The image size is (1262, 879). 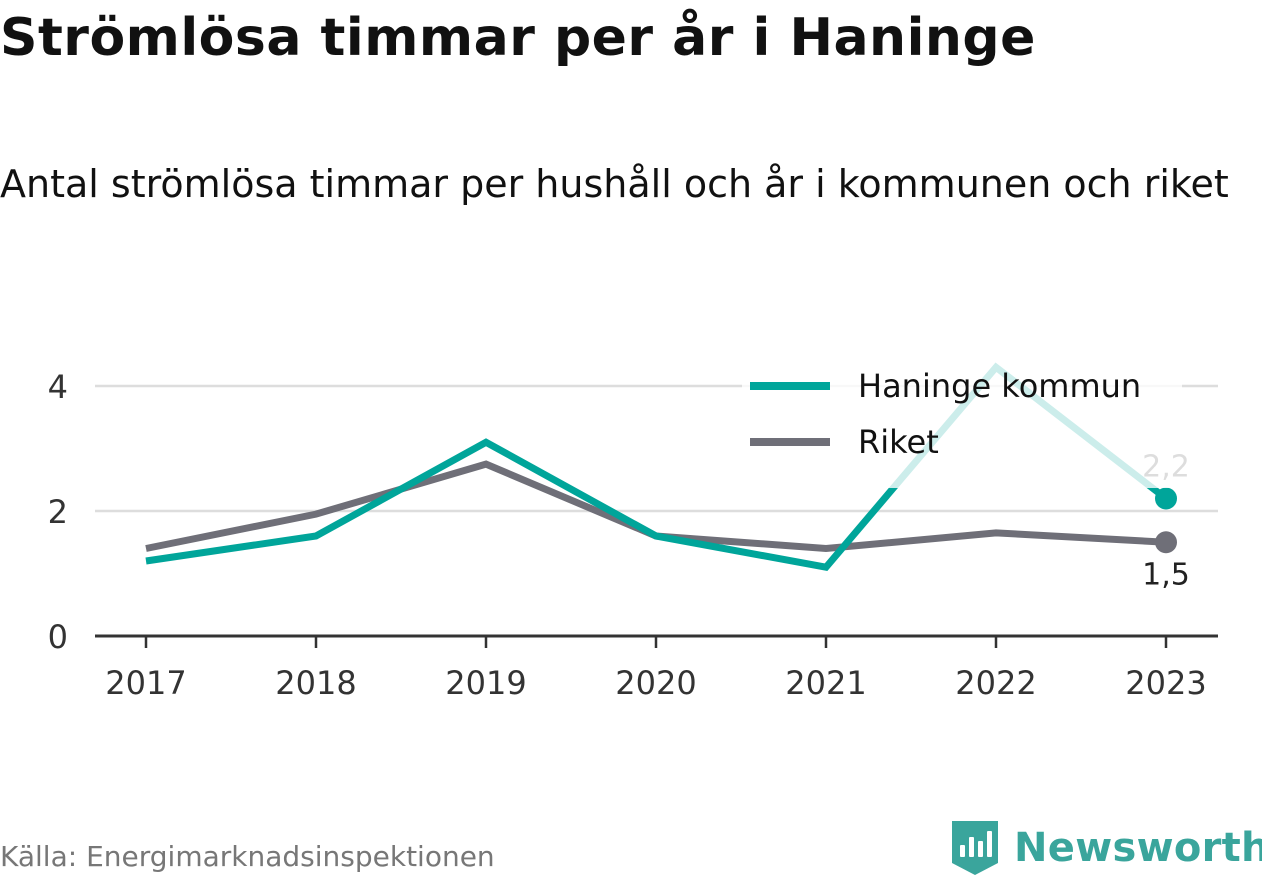 I want to click on end-label-haninge: 2,2, so click(x=1166, y=467).